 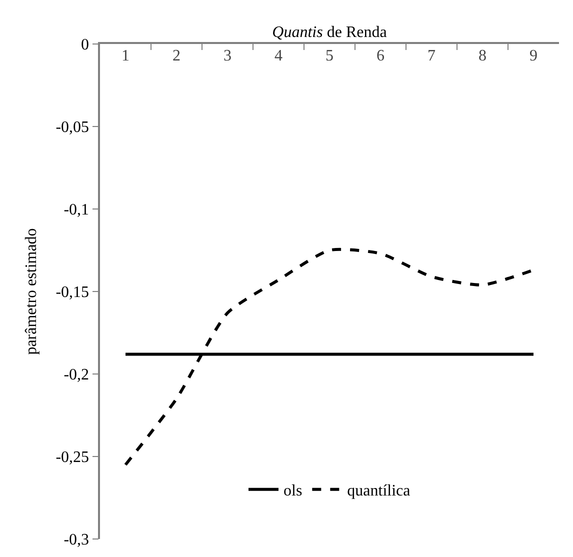 What do you see at coordinates (77, 210) in the screenshot?
I see `y-tick-label: -0,1` at bounding box center [77, 210].